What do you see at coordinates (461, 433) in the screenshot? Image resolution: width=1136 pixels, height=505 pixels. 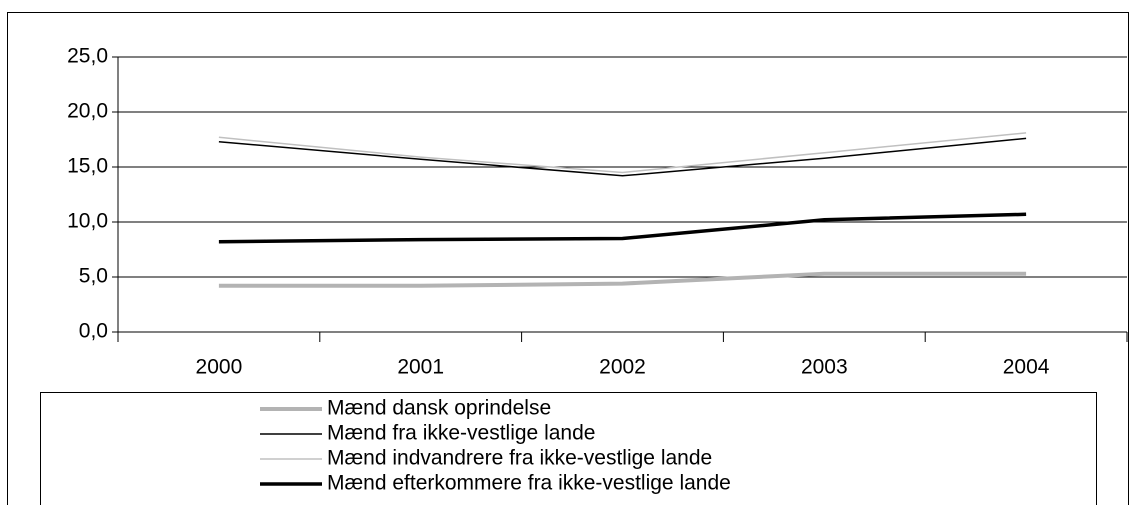 I see `legend-label: Mænd fra ikke-vestlige lande` at bounding box center [461, 433].